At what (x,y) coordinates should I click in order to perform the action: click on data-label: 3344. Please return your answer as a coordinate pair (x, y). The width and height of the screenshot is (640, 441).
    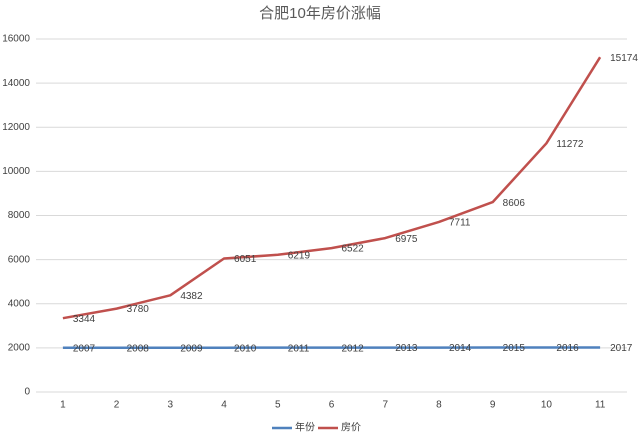
    Looking at the image, I should click on (84, 319).